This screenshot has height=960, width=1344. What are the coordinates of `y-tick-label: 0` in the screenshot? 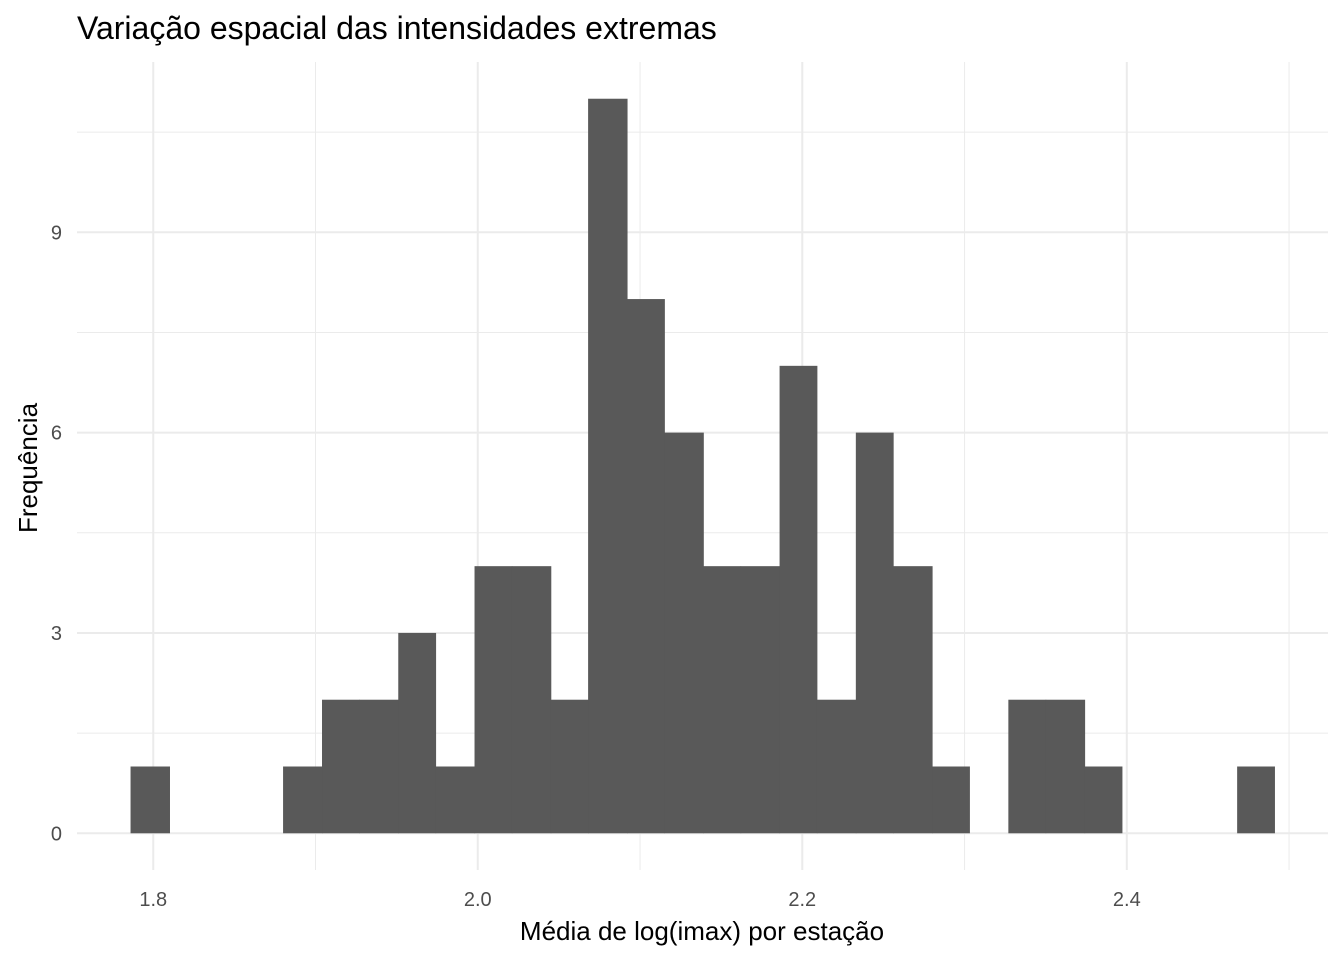 It's located at (56, 834).